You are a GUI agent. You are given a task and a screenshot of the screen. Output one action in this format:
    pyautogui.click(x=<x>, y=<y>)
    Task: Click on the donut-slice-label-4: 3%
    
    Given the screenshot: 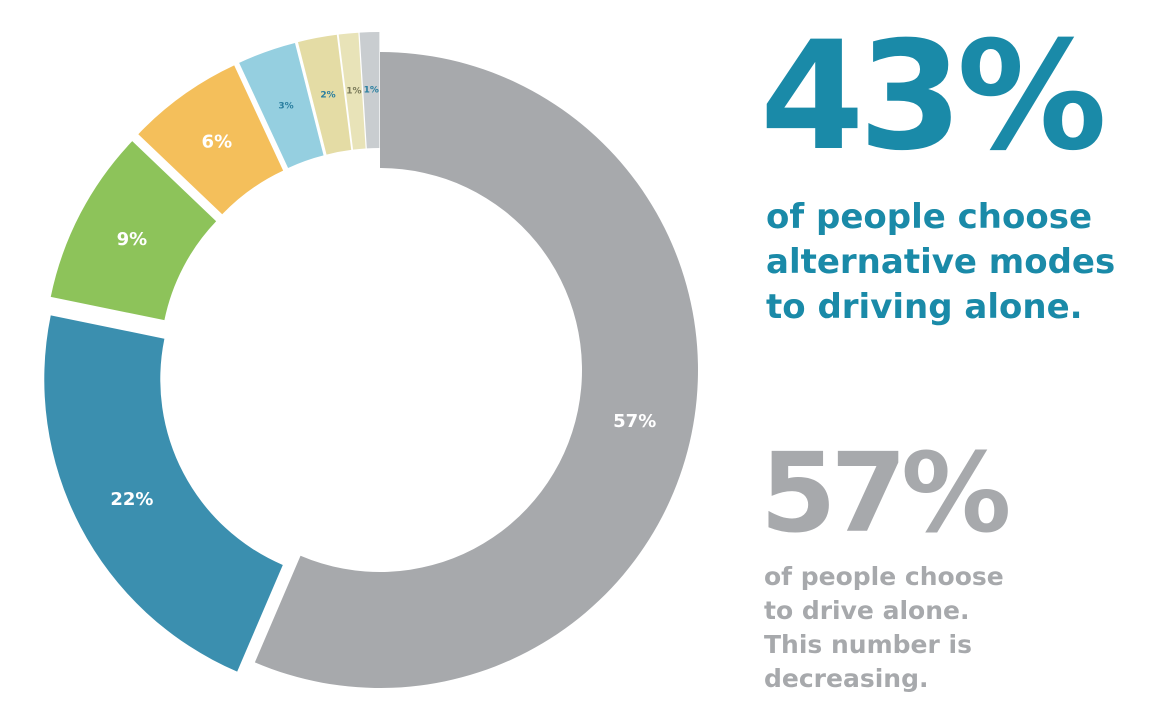 What is the action you would take?
    pyautogui.click(x=285, y=107)
    